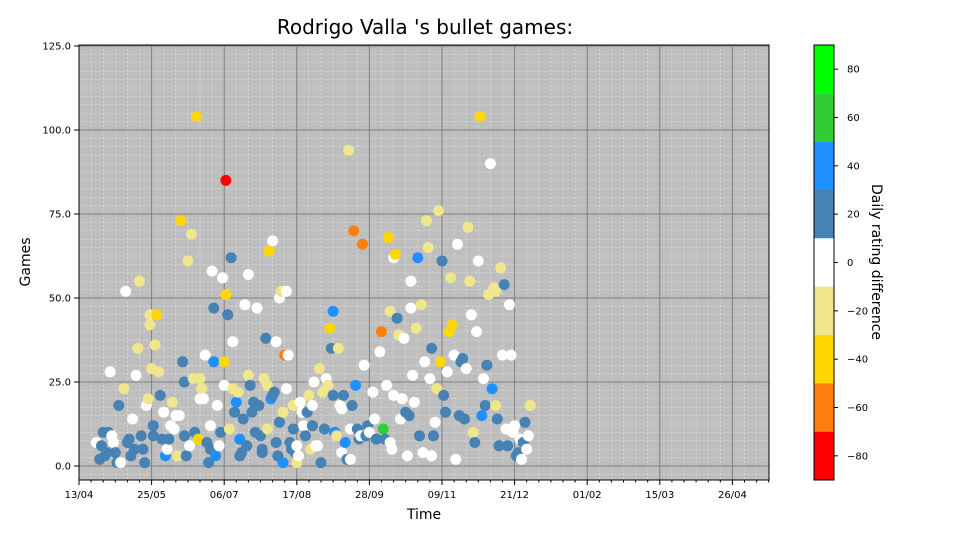  Describe the element at coordinates (224, 495) in the screenshot. I see `x-tick-label: 06/07` at that location.